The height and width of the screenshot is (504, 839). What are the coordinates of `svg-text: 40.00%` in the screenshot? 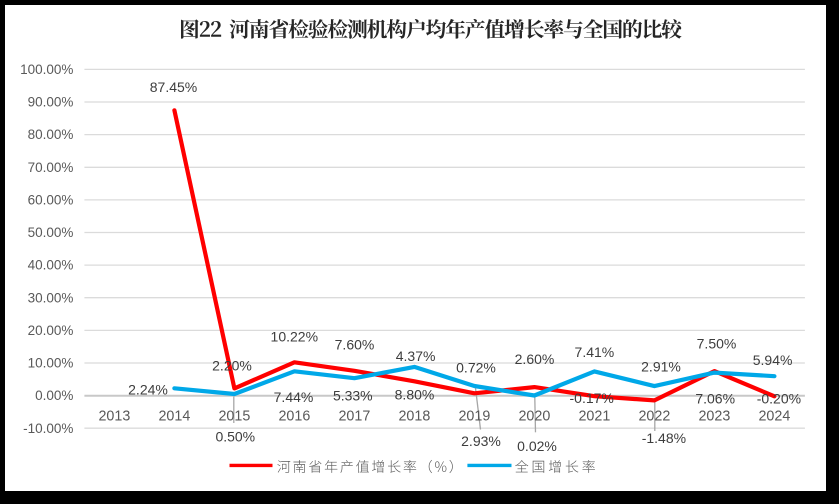 It's located at (51, 265).